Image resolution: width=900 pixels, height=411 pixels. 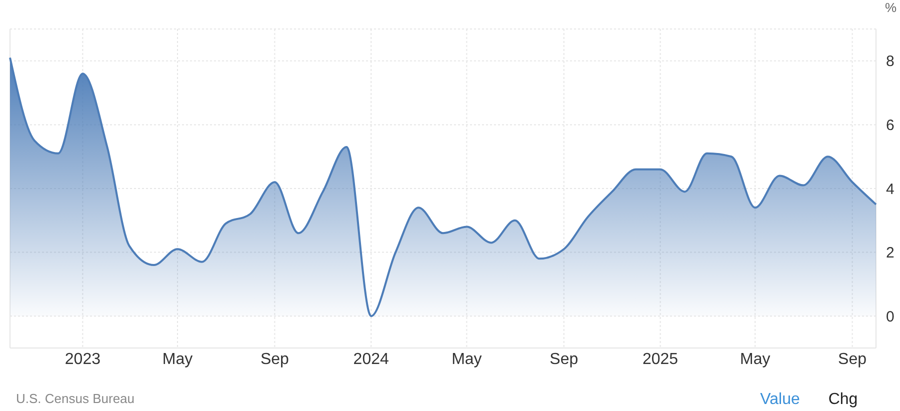 I want to click on x-tick-label: 2023, so click(x=82, y=359).